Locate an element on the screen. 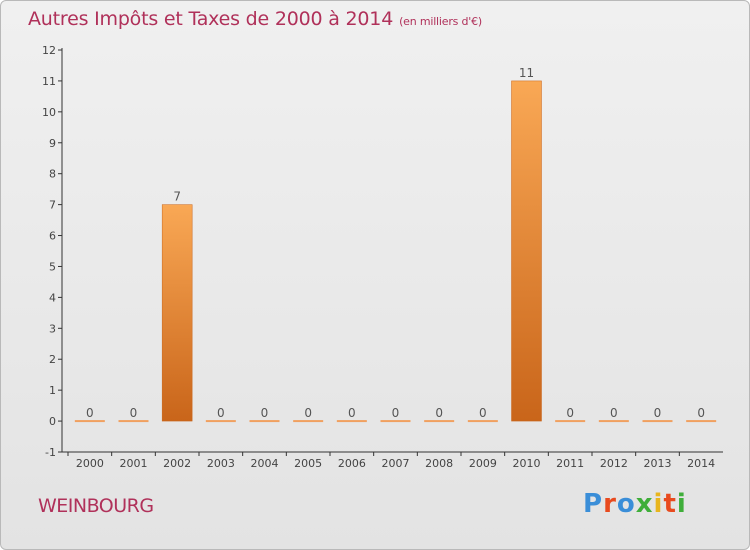 The width and height of the screenshot is (750, 550). x-tick-label: 2005 is located at coordinates (308, 463).